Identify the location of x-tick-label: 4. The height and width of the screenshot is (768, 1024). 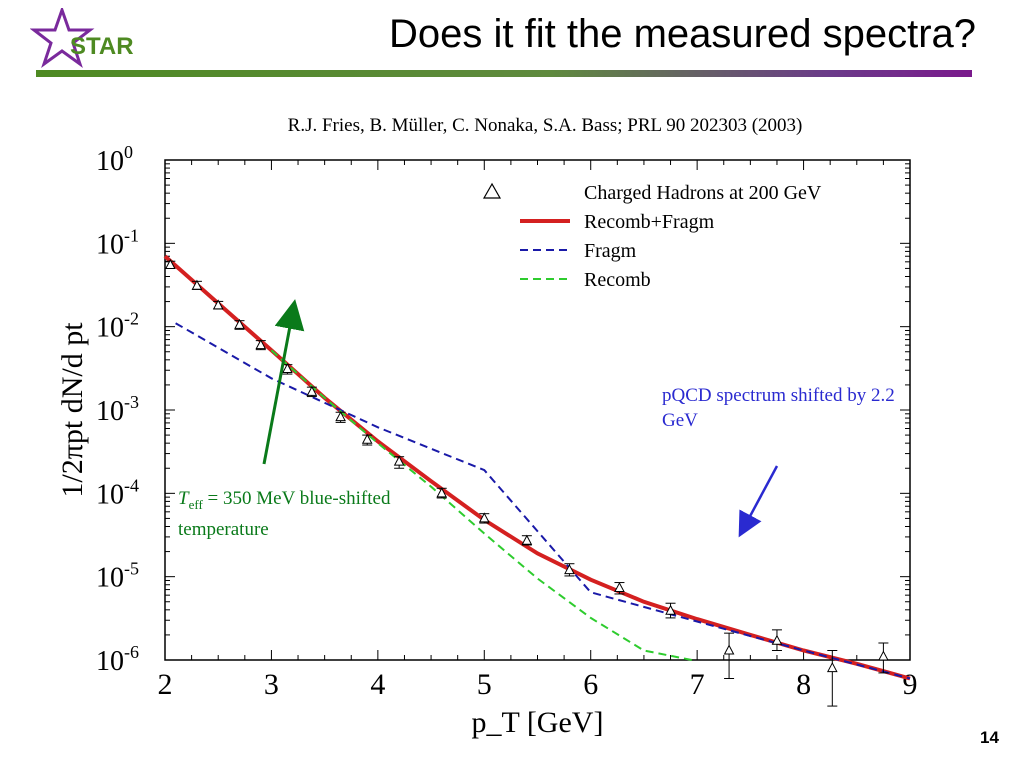
(377, 684).